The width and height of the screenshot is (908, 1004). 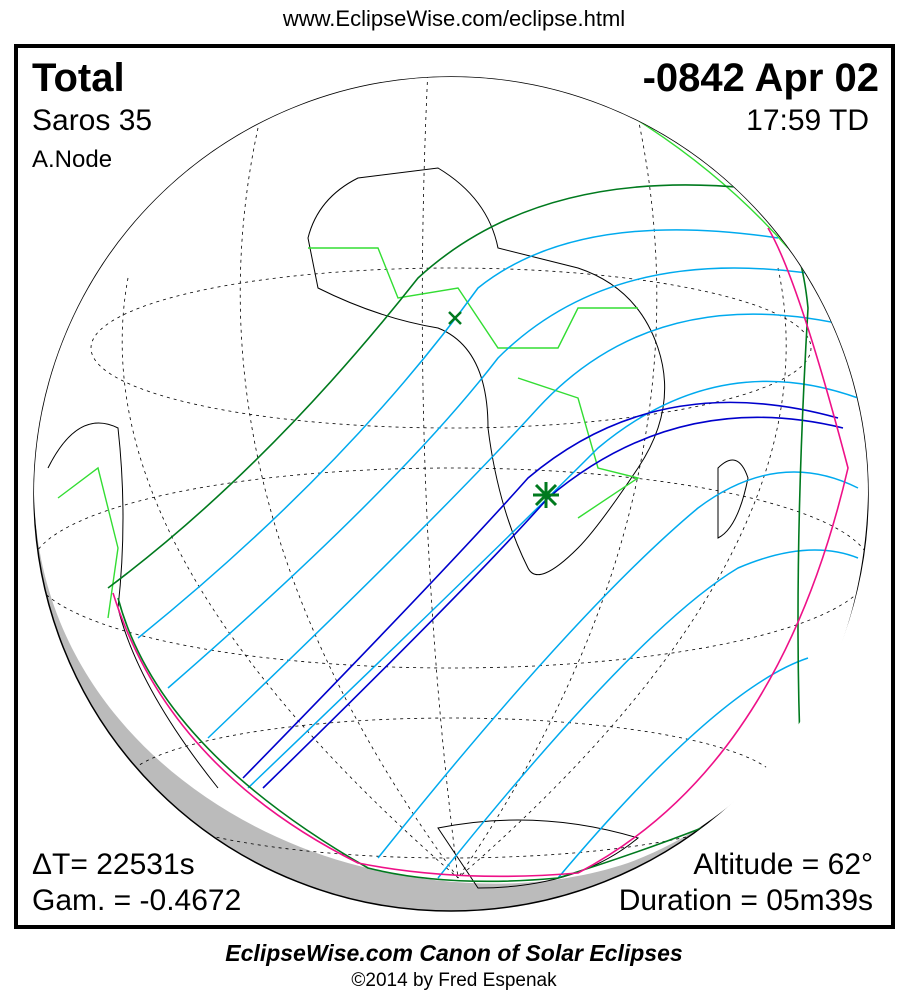 I want to click on duration: Duration = 05m39s, so click(x=745, y=900).